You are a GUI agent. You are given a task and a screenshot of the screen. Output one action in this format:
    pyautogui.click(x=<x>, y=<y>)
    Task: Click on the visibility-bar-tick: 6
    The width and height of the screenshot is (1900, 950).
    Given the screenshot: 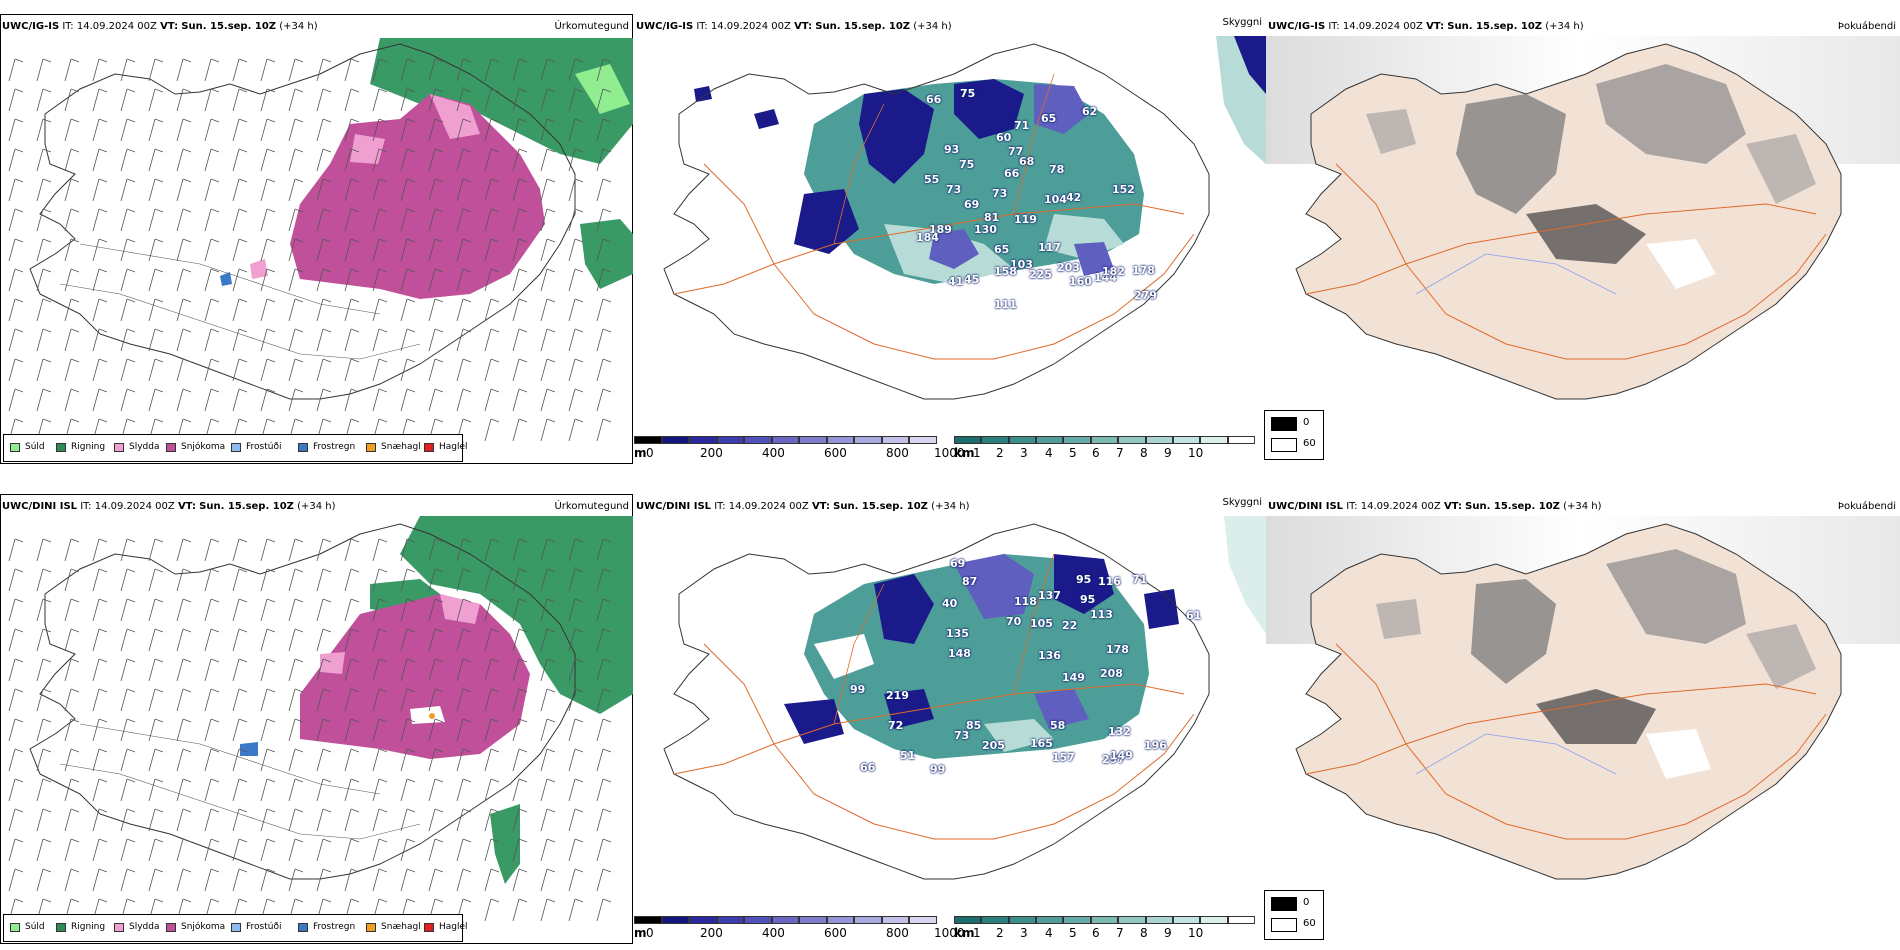 What is the action you would take?
    pyautogui.click(x=1096, y=933)
    